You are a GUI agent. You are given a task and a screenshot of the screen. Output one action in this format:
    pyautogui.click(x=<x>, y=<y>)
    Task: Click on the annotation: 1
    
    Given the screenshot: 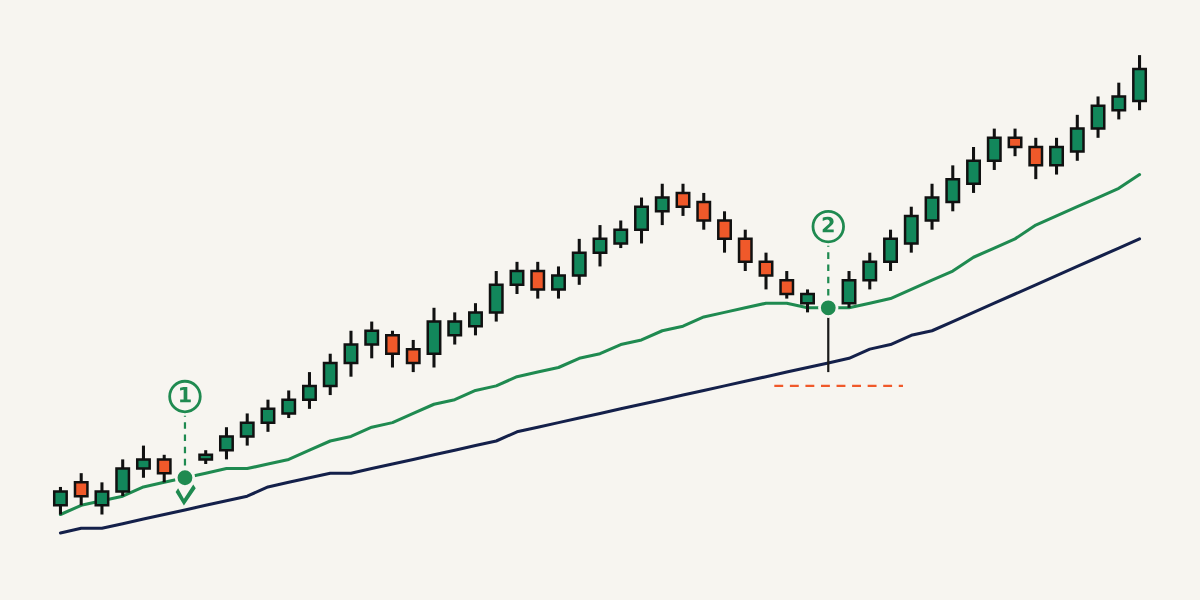 What is the action you would take?
    pyautogui.click(x=185, y=395)
    